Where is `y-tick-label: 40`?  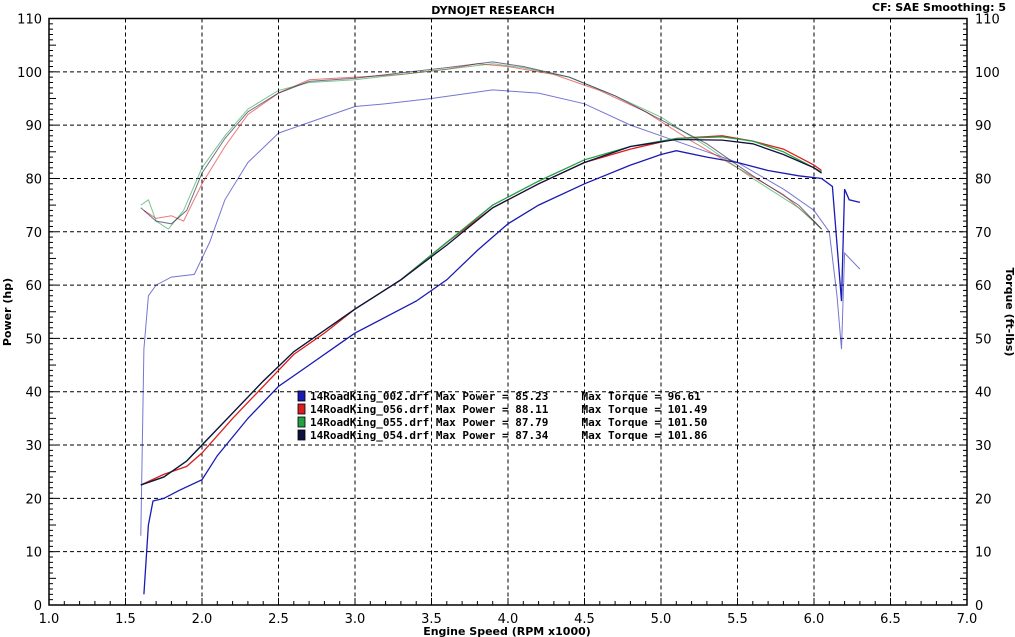 y-tick-label: 40 is located at coordinates (33, 393).